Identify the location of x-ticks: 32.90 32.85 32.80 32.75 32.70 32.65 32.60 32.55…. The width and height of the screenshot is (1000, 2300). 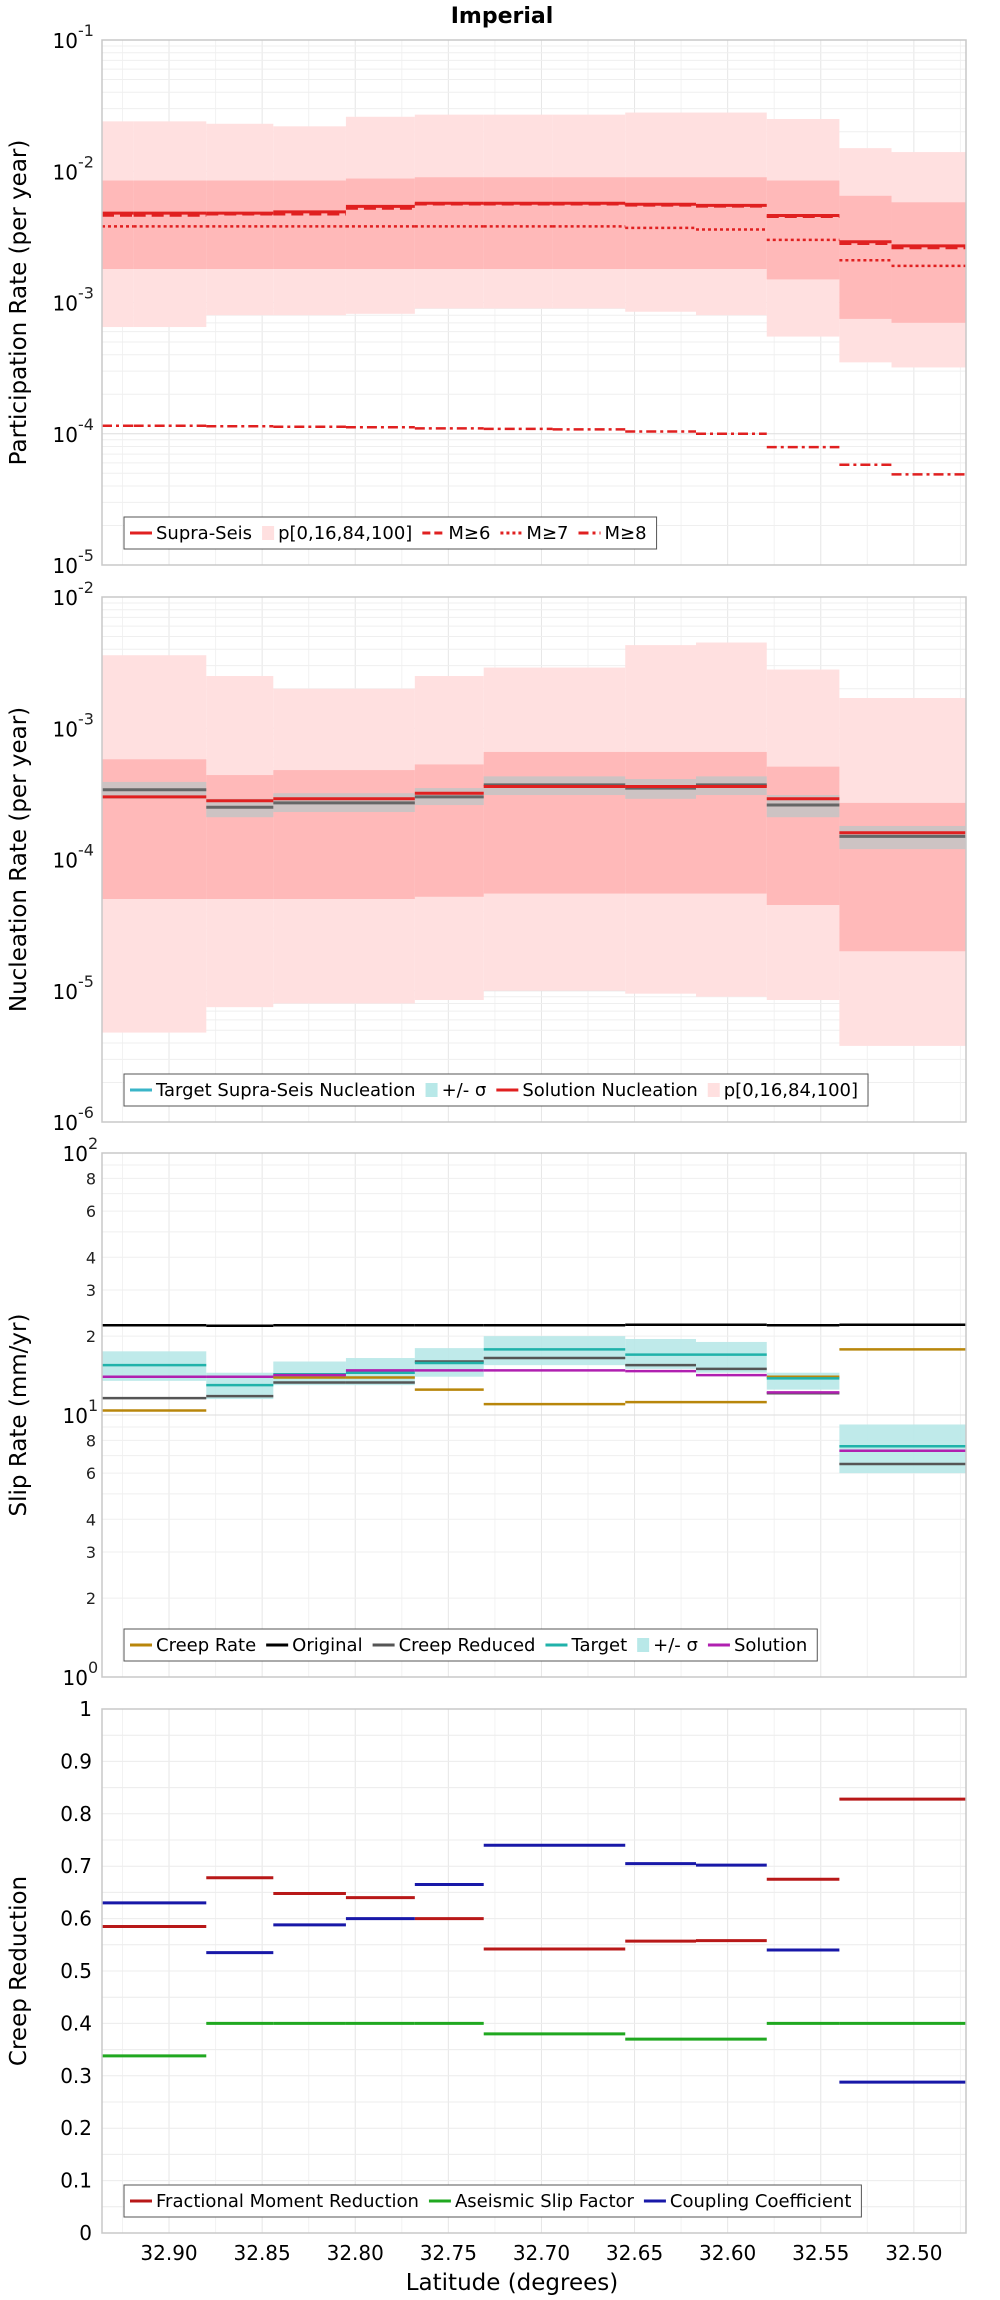
(541, 2253).